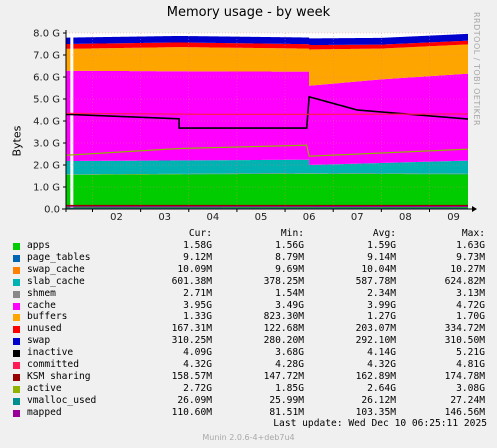  I want to click on legend-min: 4.28G, so click(289, 364).